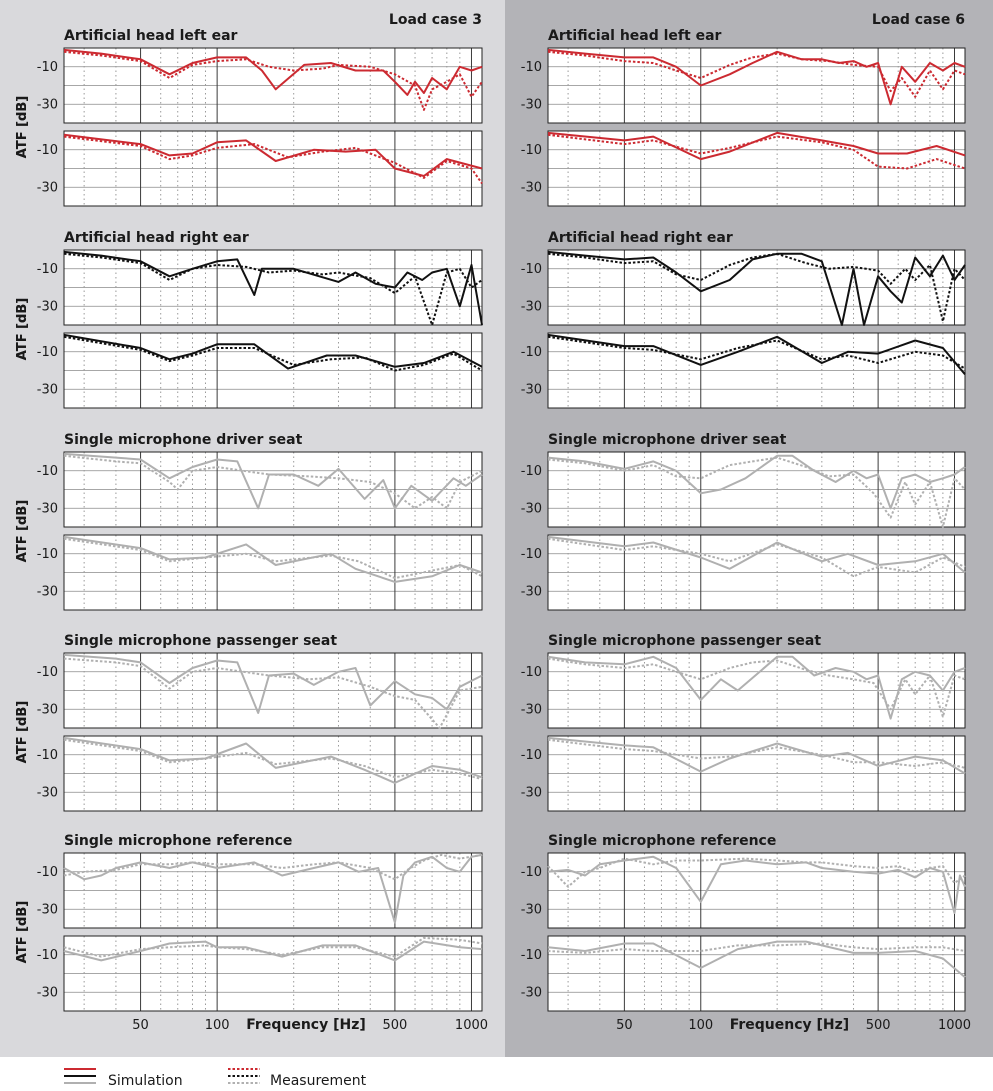 The image size is (993, 1091). What do you see at coordinates (145, 1081) in the screenshot?
I see `legend-simulation-label: Simulation` at bounding box center [145, 1081].